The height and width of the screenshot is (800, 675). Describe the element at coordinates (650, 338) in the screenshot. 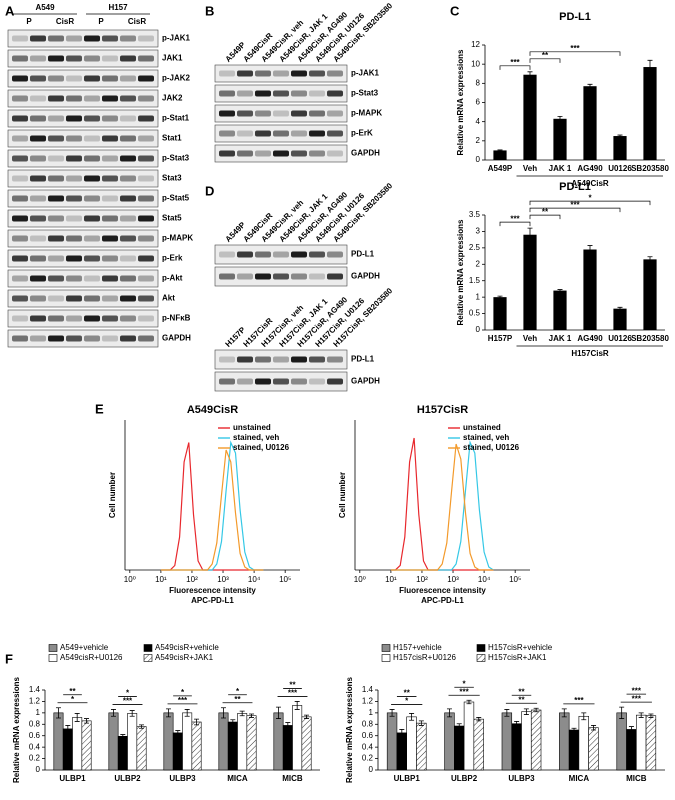

I see `x-tick-label: SB203580` at that location.